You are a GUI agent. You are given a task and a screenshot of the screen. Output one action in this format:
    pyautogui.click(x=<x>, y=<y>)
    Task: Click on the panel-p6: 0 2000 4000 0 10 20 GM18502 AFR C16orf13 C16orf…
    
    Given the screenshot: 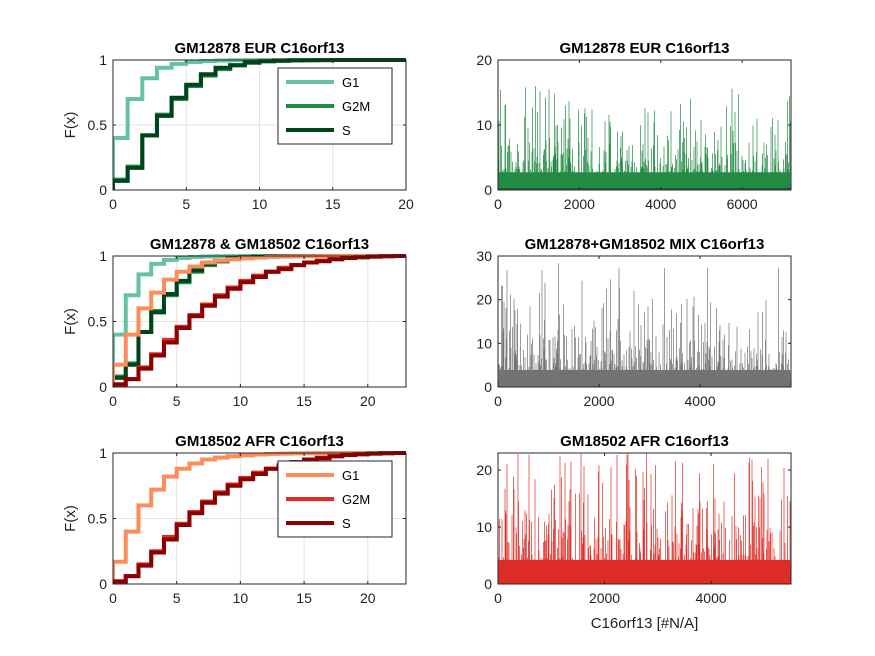 What is the action you would take?
    pyautogui.click(x=634, y=532)
    